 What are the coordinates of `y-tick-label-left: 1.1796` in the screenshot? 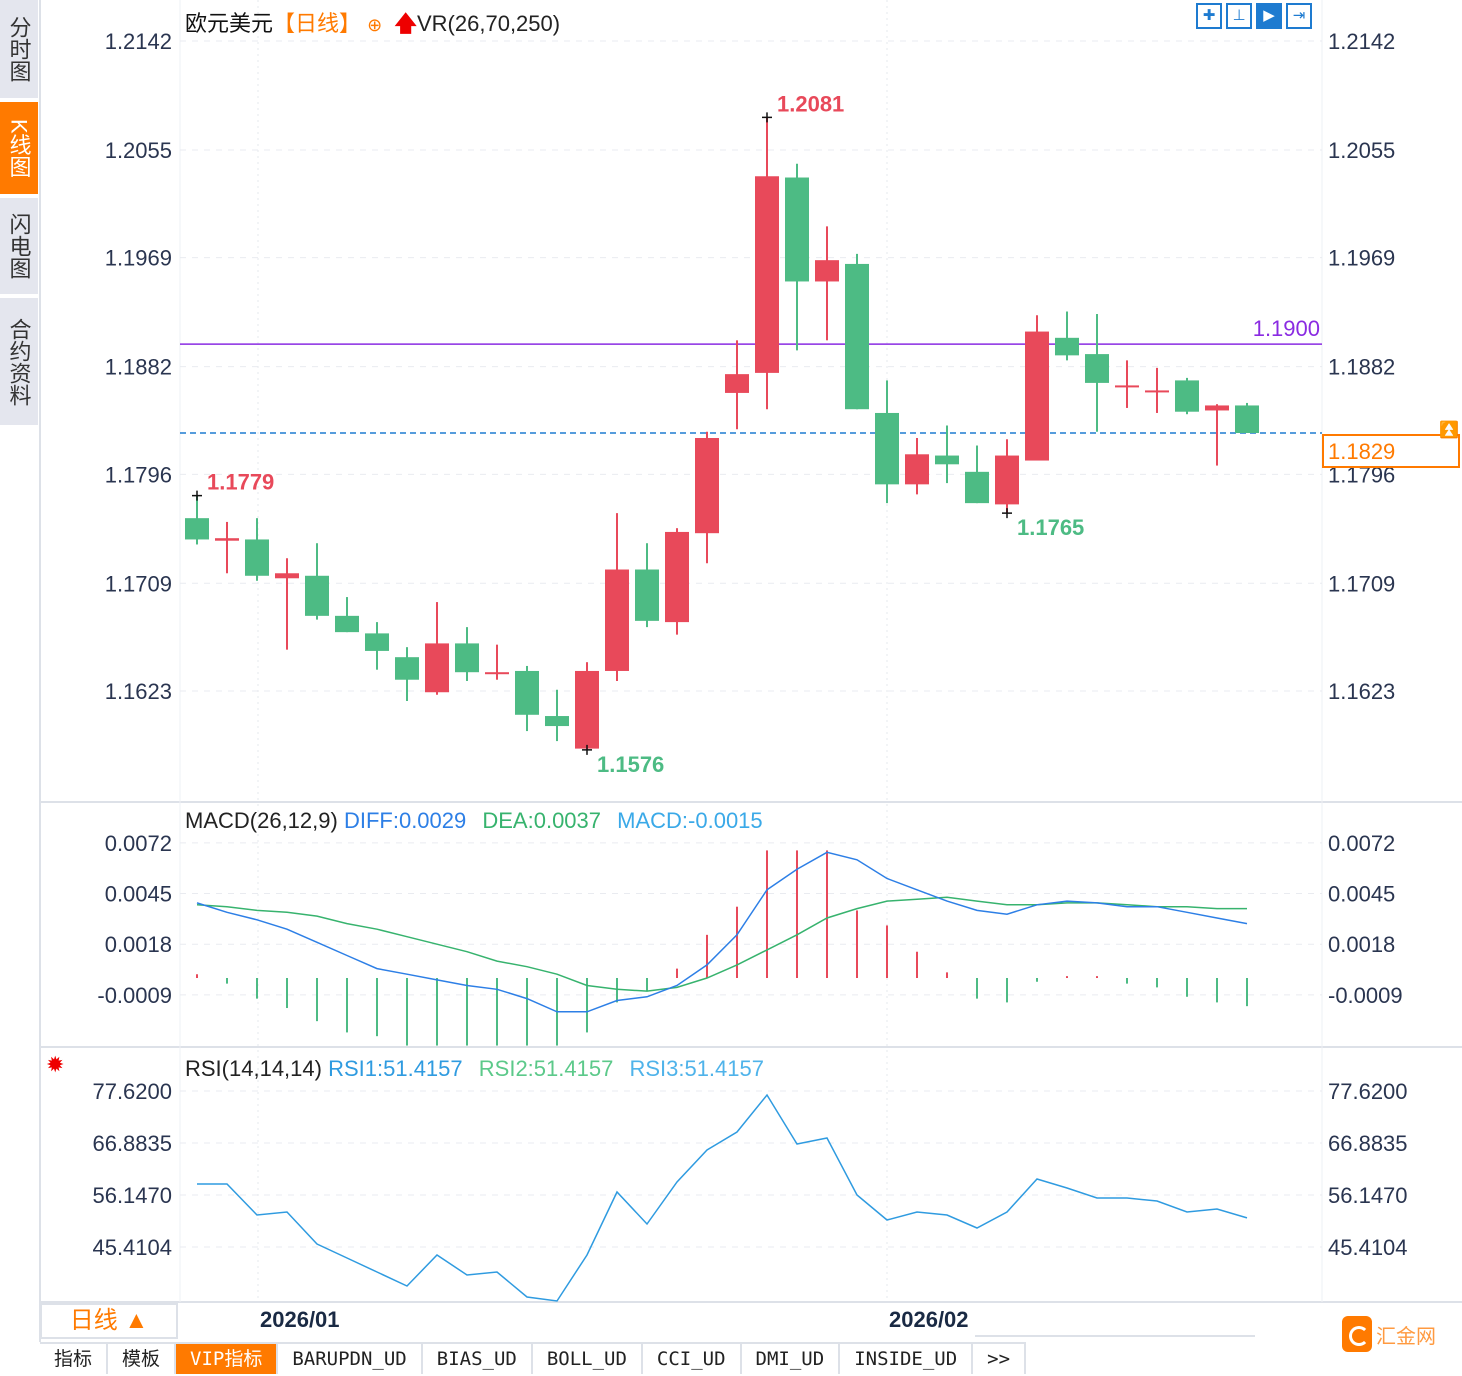 It's located at (138, 474).